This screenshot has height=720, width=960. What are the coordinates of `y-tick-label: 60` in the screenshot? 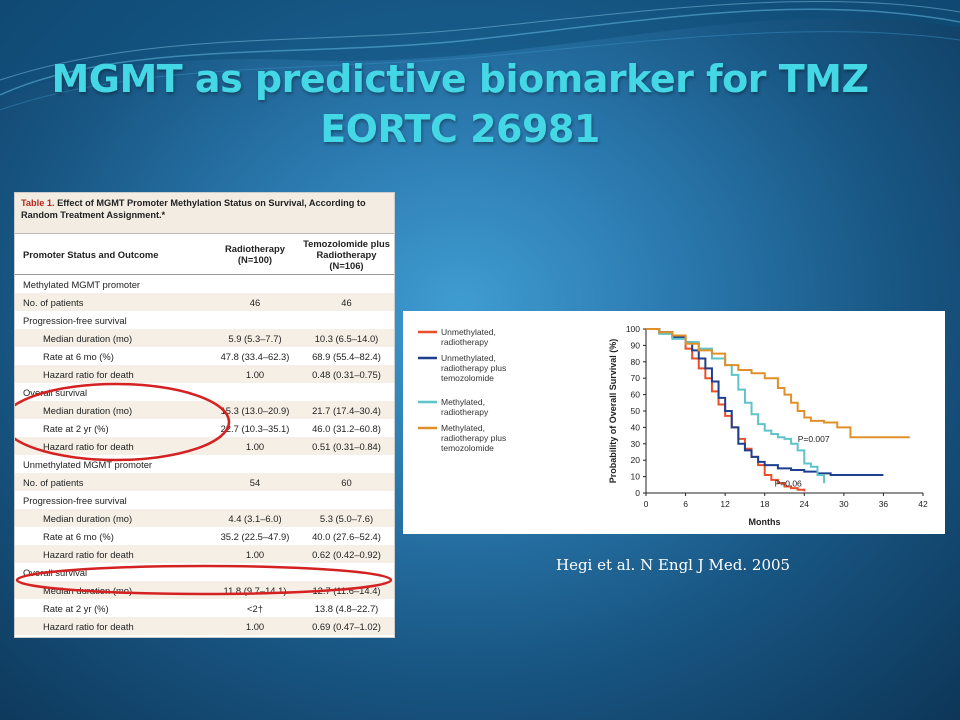 It's located at (636, 395).